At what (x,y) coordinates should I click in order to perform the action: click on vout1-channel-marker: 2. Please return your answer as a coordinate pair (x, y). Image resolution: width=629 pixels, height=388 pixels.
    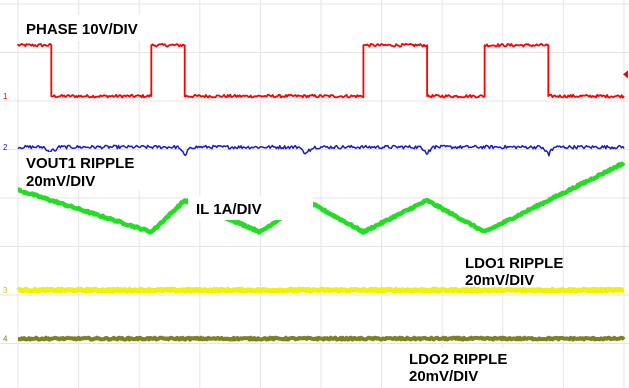
    Looking at the image, I should click on (5, 147).